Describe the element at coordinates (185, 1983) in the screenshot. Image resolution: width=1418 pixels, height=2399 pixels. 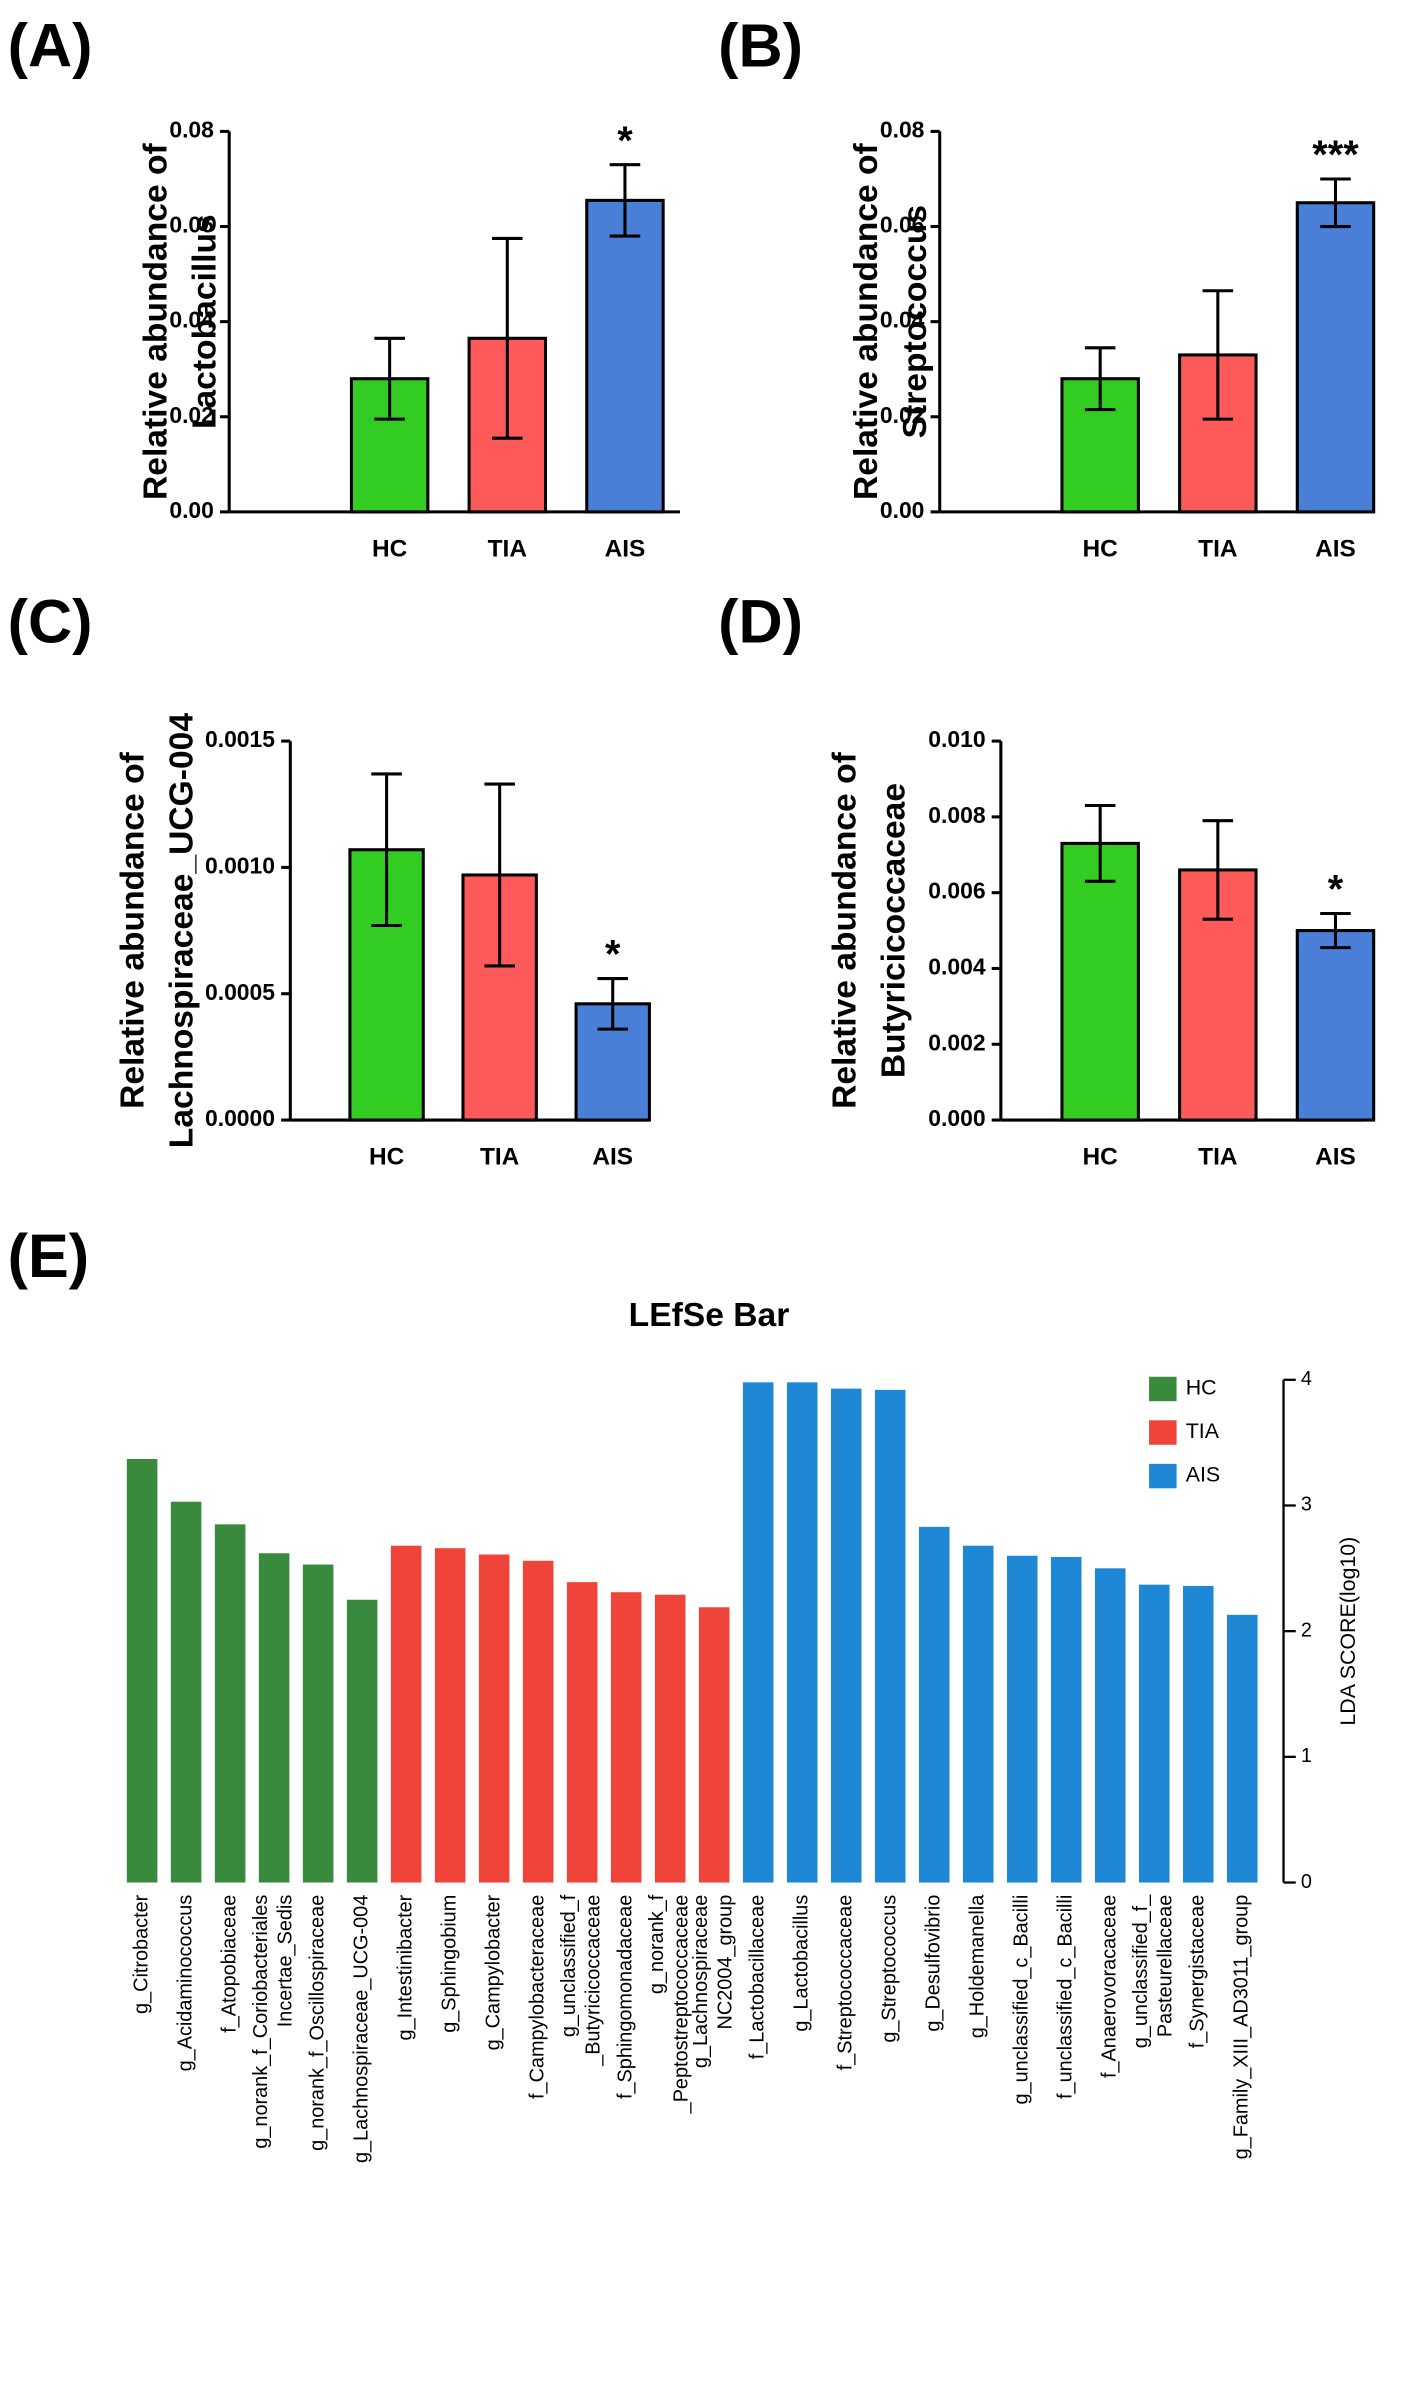
I see `x-tick-label: g_Acidaminococcus` at that location.